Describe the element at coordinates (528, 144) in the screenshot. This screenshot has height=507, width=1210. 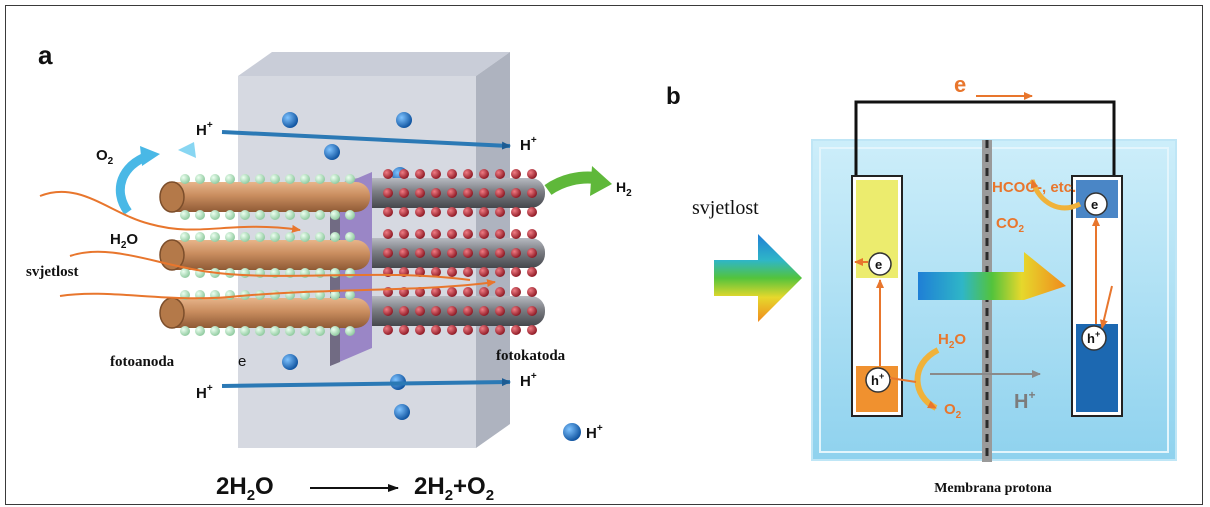
I see `h-plus-label-top-right: H+` at that location.